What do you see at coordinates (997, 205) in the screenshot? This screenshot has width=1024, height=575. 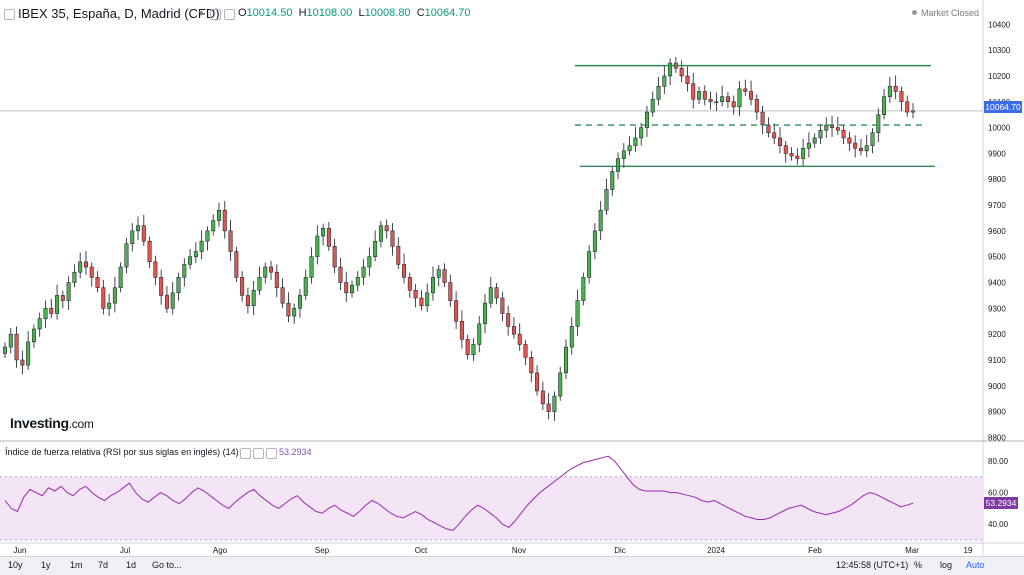 I see `price-tick-label: 9700` at bounding box center [997, 205].